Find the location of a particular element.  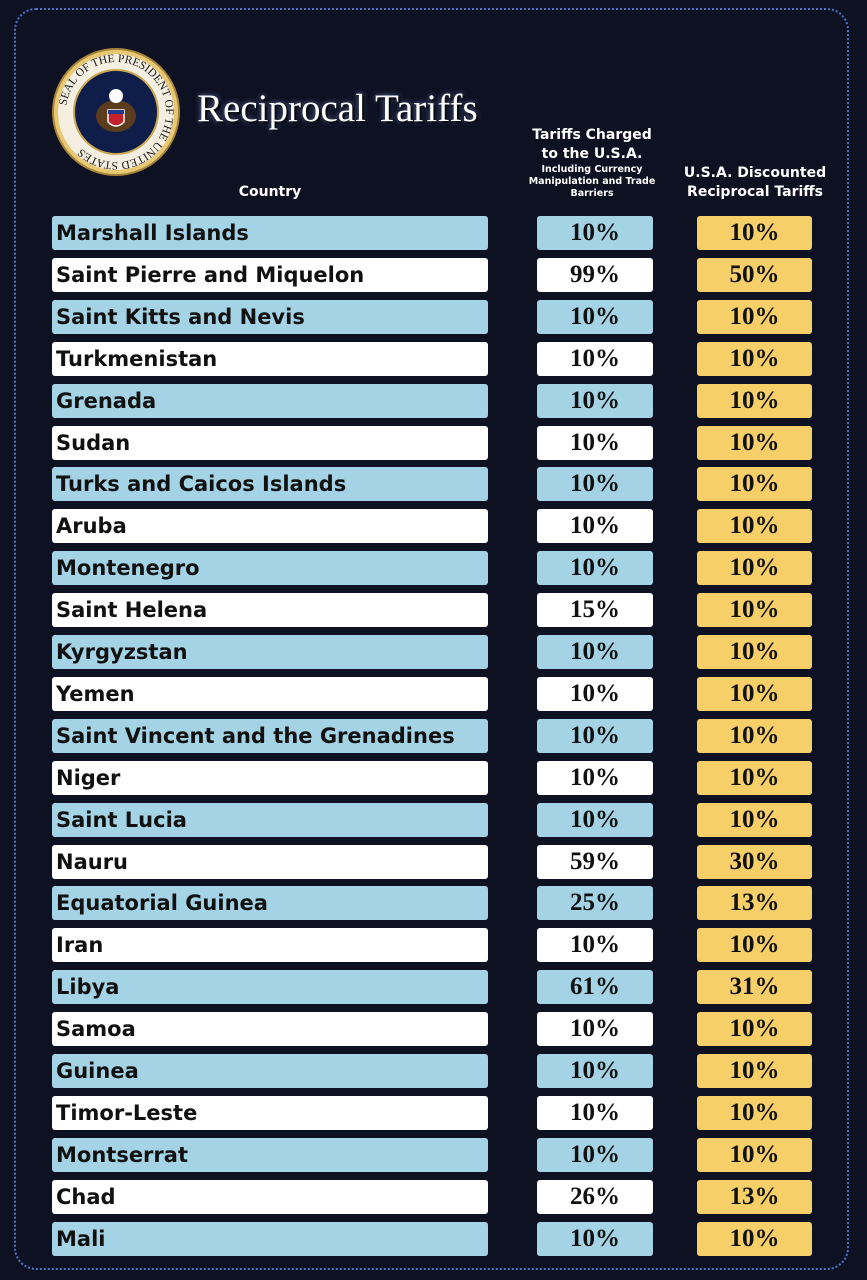

country-cell: Equatorial Guinea is located at coordinates (270, 903).